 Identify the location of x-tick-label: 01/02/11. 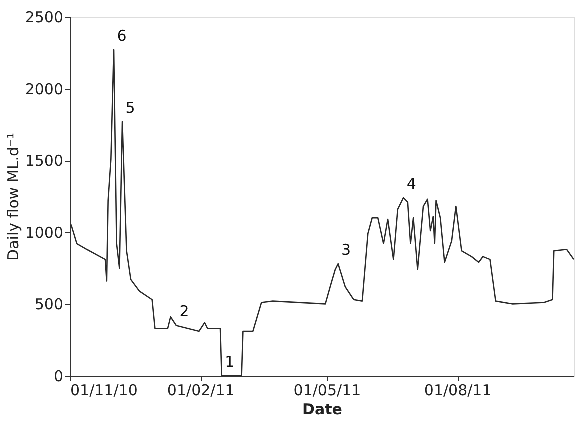
(201, 391).